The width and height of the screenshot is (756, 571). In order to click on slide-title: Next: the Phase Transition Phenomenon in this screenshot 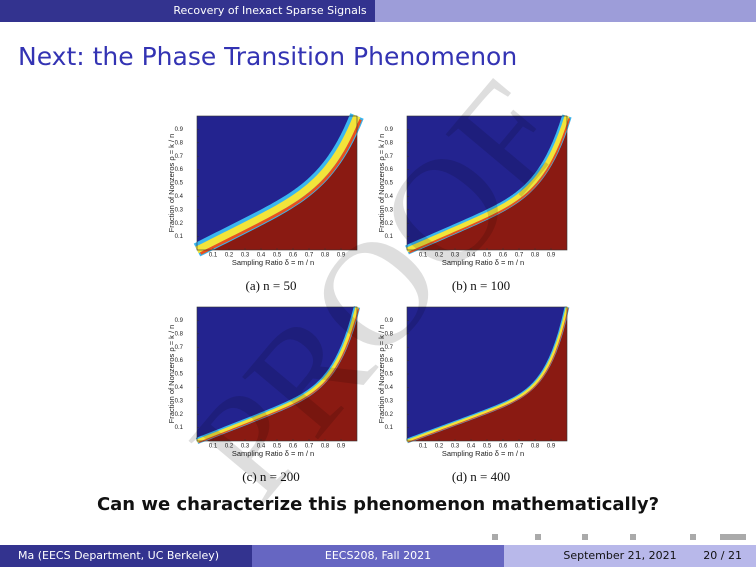, I will do `click(267, 56)`.